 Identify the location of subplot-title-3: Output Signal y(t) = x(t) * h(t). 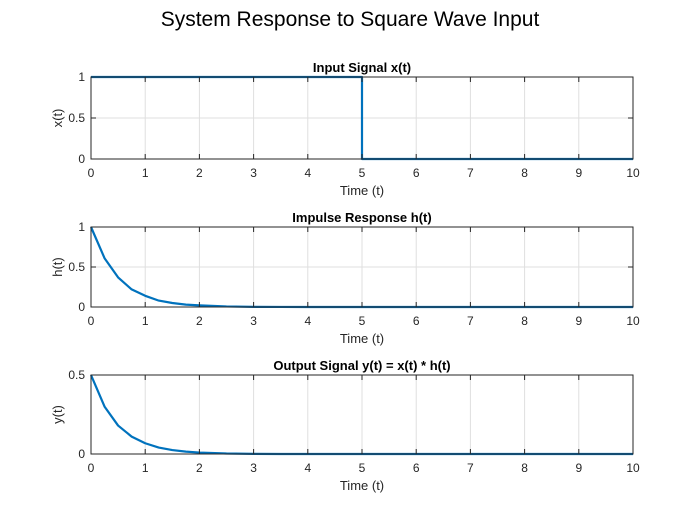
(361, 365).